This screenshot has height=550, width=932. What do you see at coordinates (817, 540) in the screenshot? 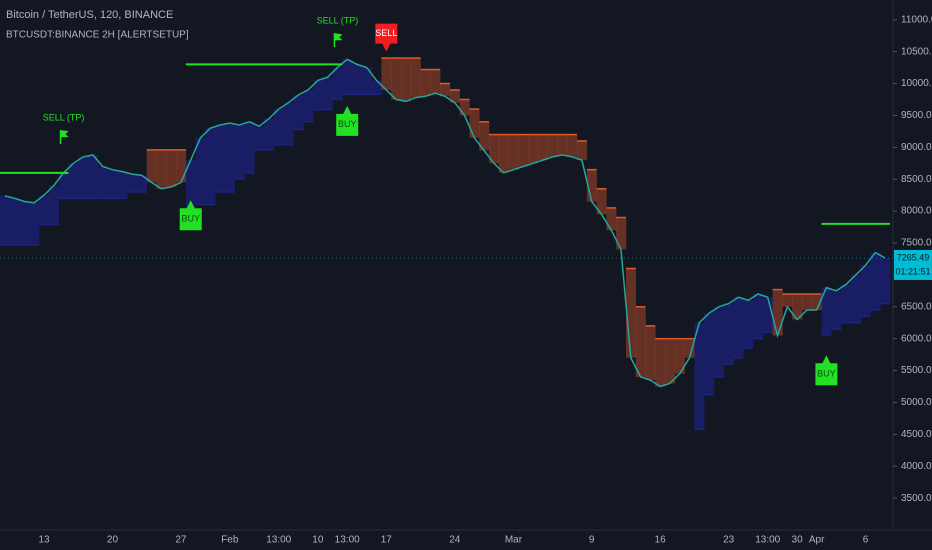
I see `x-tick-label: Apr` at bounding box center [817, 540].